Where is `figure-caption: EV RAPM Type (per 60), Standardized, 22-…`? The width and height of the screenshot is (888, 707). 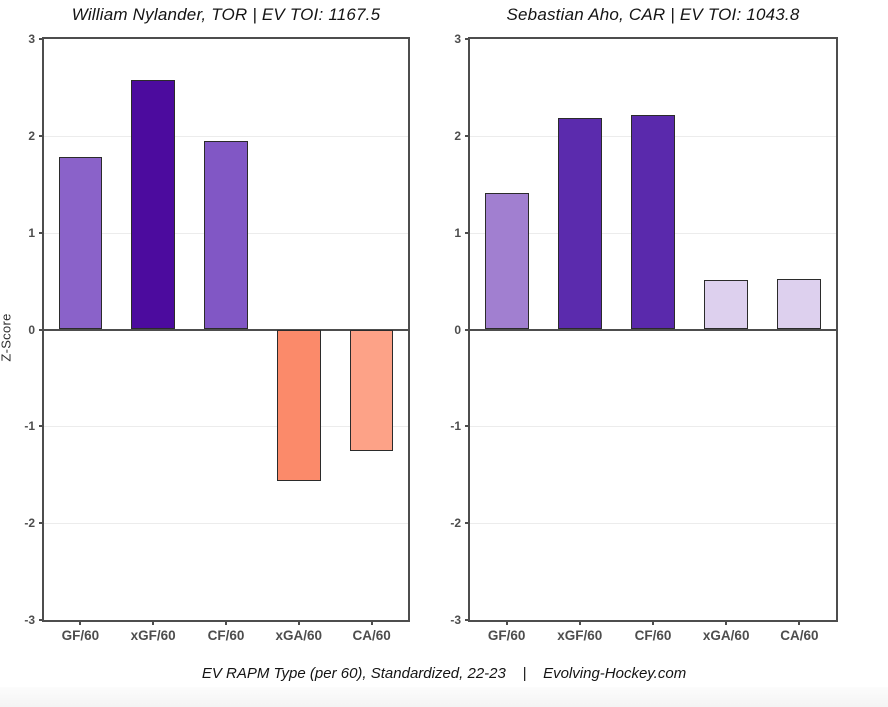
figure-caption: EV RAPM Type (per 60), Standardized, 22-… is located at coordinates (444, 673).